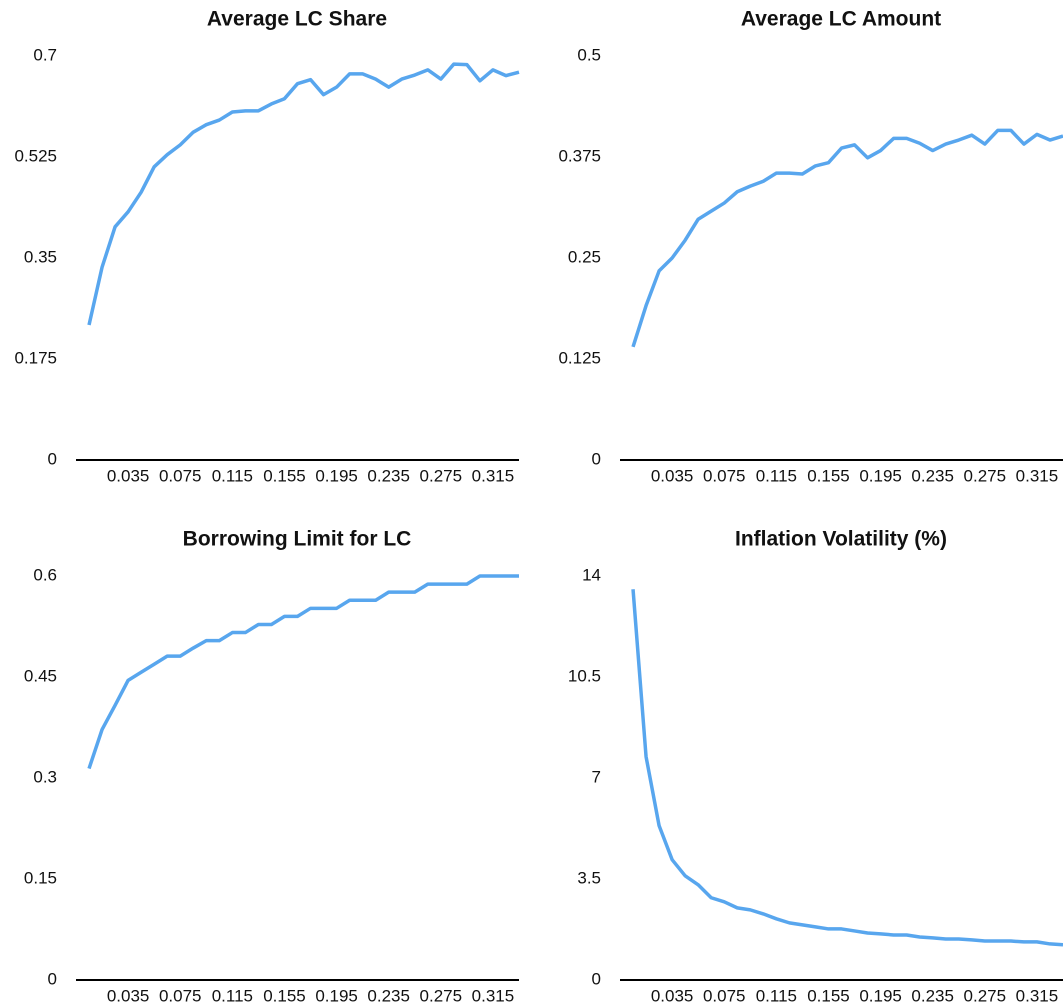  Describe the element at coordinates (579, 357) in the screenshot. I see `y-tick-label: 0.125` at that location.